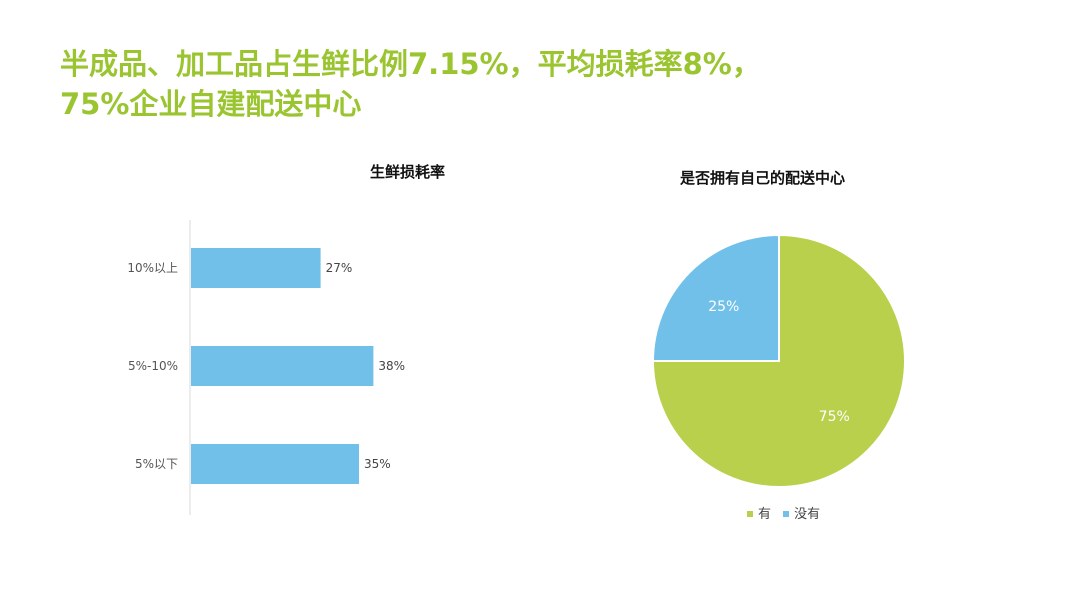 This screenshot has width=1080, height=608. I want to click on bar-data-label-0: 27%, so click(339, 268).